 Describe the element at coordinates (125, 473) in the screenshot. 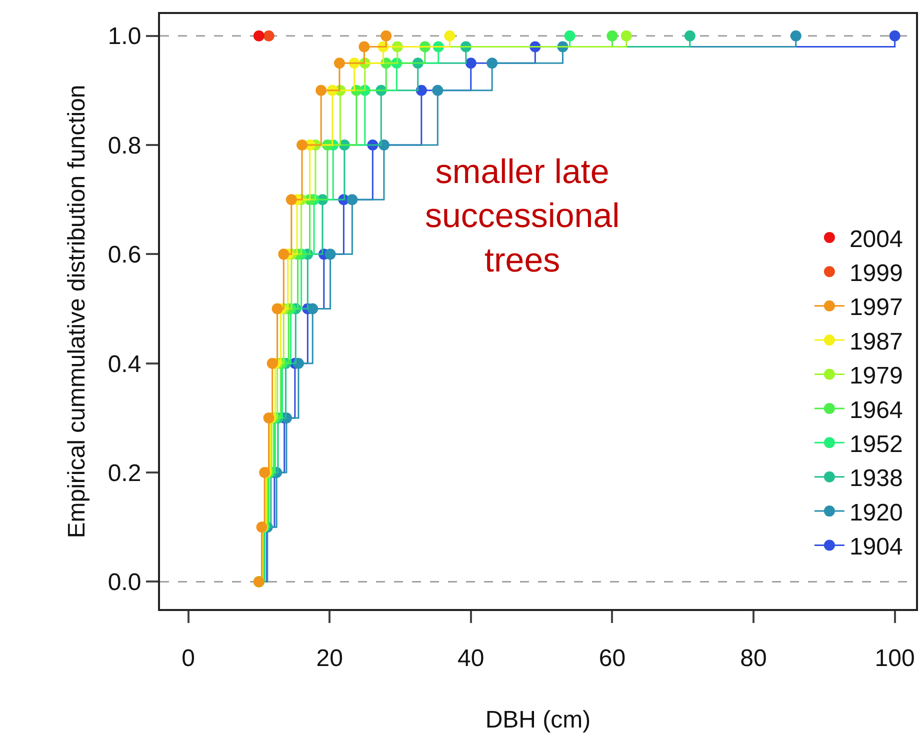

I see `y-tick-label: 0.2` at that location.